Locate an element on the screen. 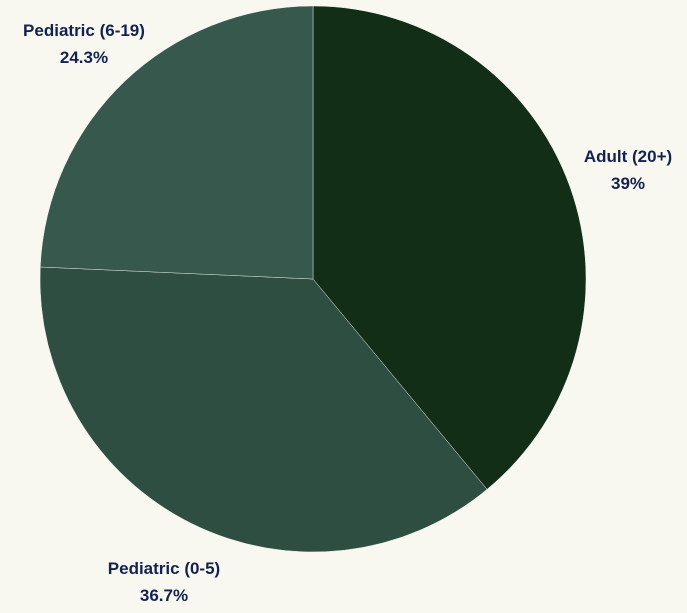 The width and height of the screenshot is (687, 613). slice-value-0: 39% is located at coordinates (628, 183).